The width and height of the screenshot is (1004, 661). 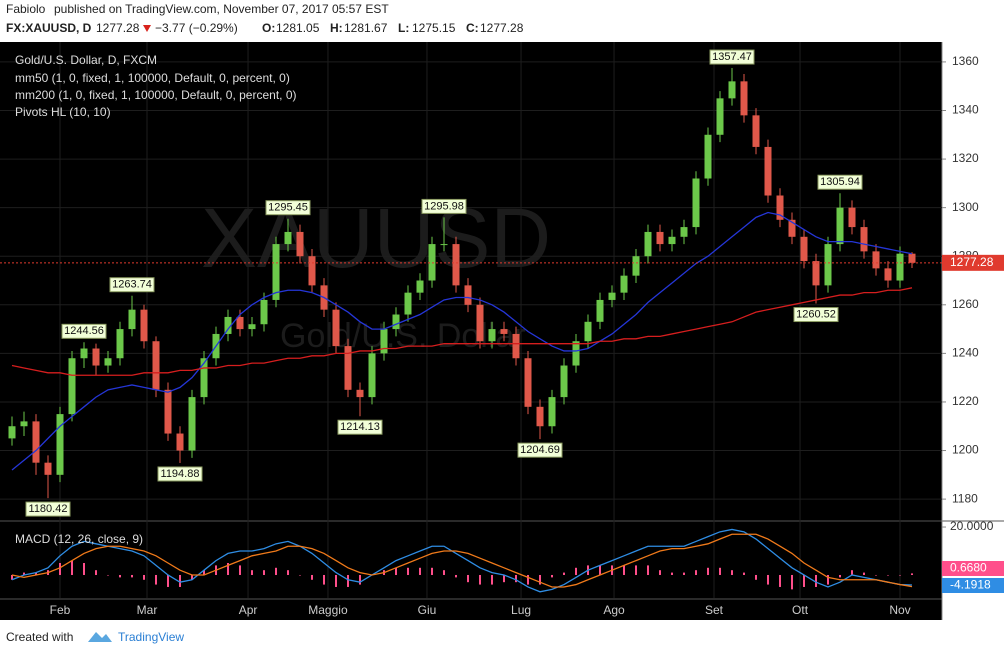 I want to click on macd-value-label: 0.6680, so click(x=968, y=568).